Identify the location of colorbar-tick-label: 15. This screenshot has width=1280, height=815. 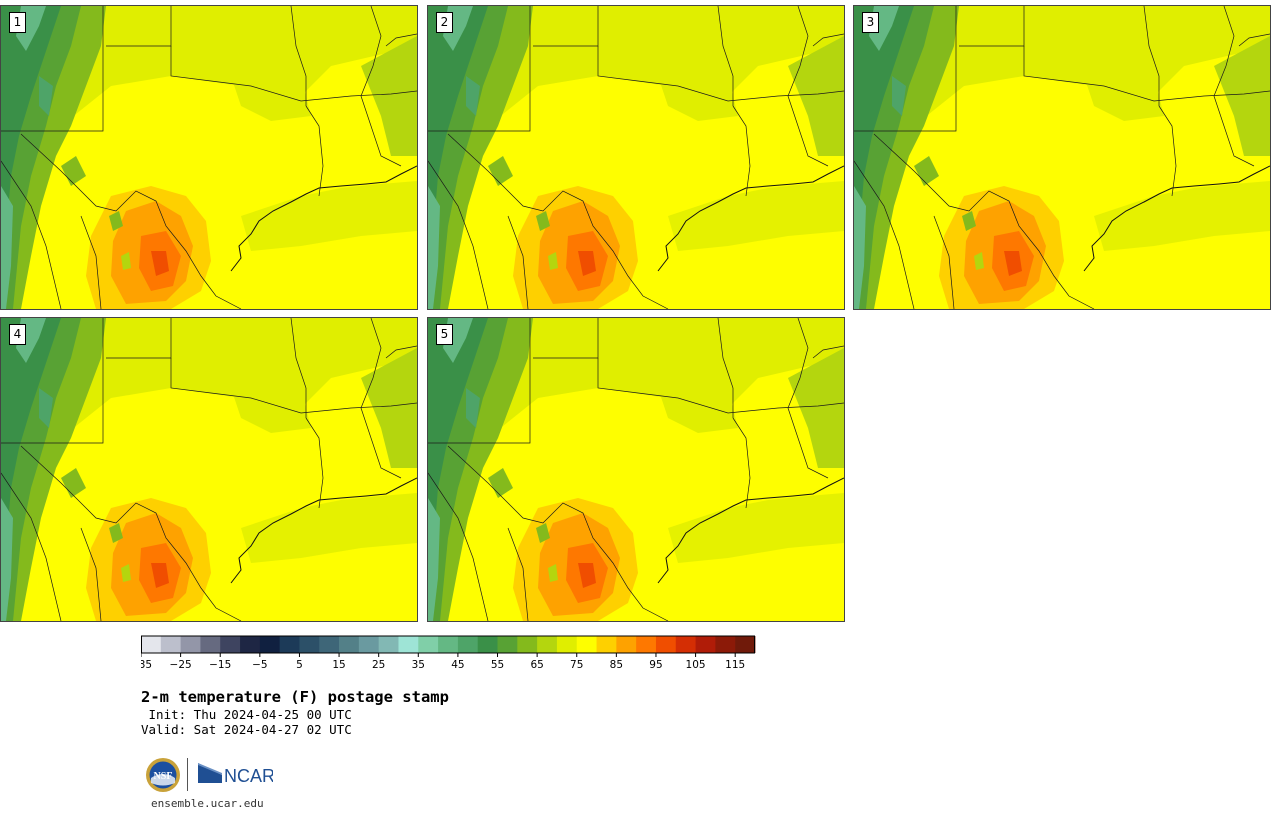
(338, 665).